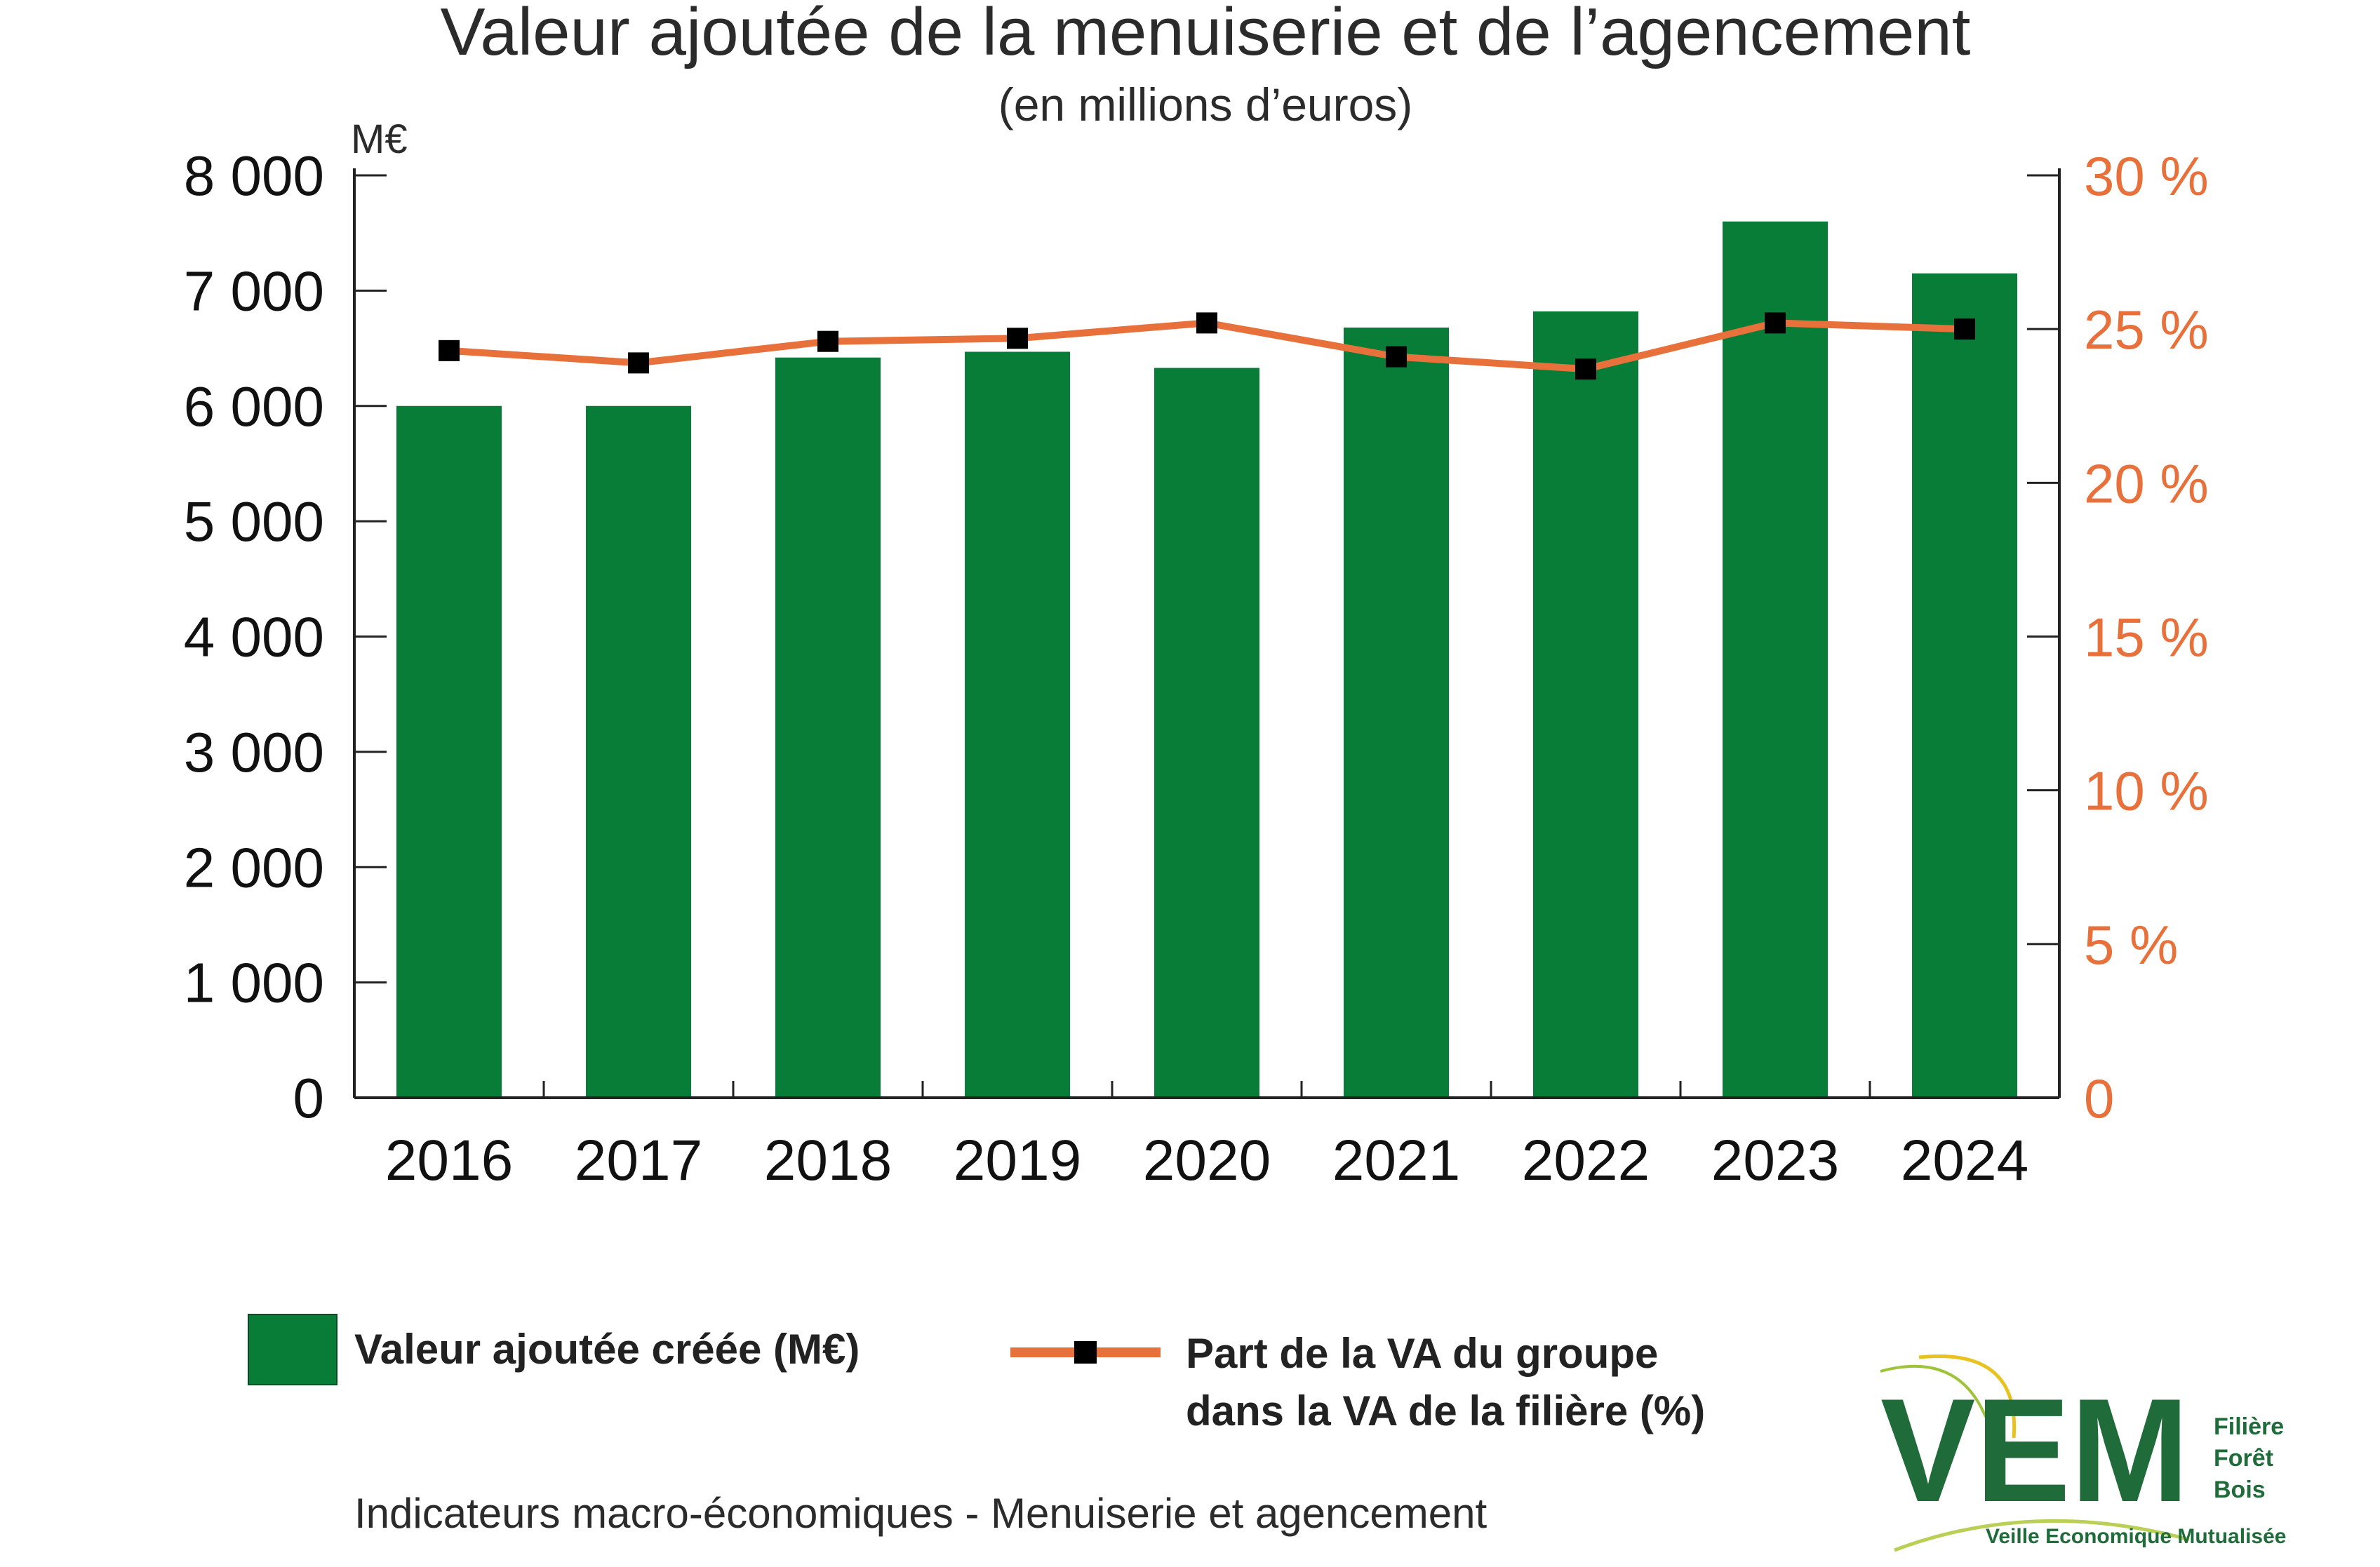 The width and height of the screenshot is (2380, 1567). What do you see at coordinates (1396, 1160) in the screenshot?
I see `x-tick-label-2021: 2021` at bounding box center [1396, 1160].